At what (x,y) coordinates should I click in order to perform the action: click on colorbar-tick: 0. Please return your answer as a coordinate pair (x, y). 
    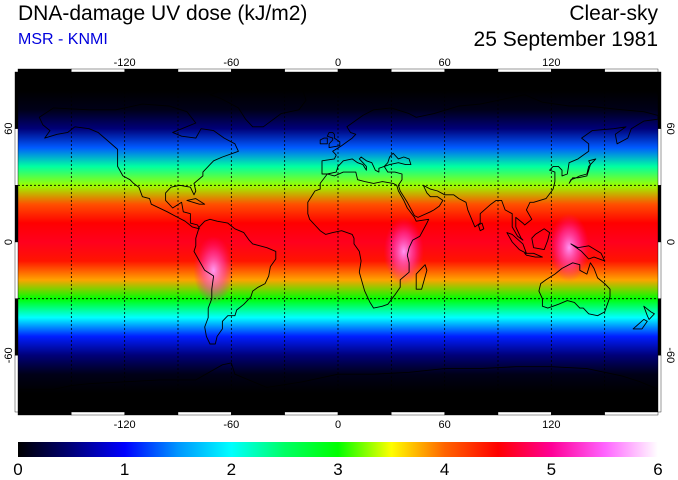
    Looking at the image, I should click on (17, 469).